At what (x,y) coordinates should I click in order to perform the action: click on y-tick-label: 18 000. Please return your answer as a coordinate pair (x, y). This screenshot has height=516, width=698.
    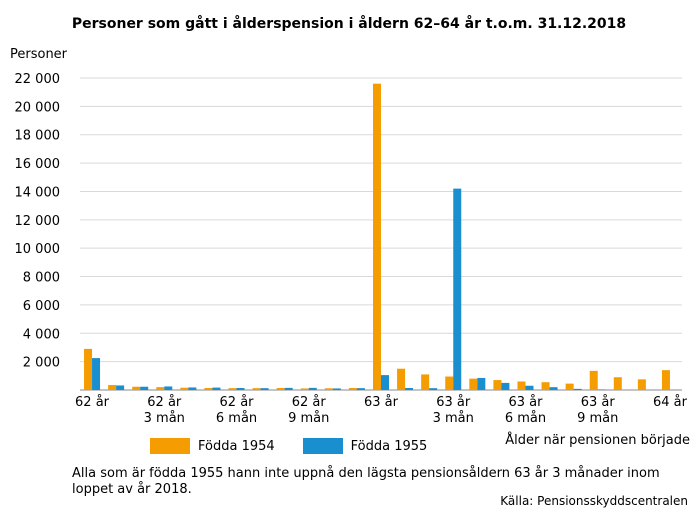
    Looking at the image, I should click on (38, 136).